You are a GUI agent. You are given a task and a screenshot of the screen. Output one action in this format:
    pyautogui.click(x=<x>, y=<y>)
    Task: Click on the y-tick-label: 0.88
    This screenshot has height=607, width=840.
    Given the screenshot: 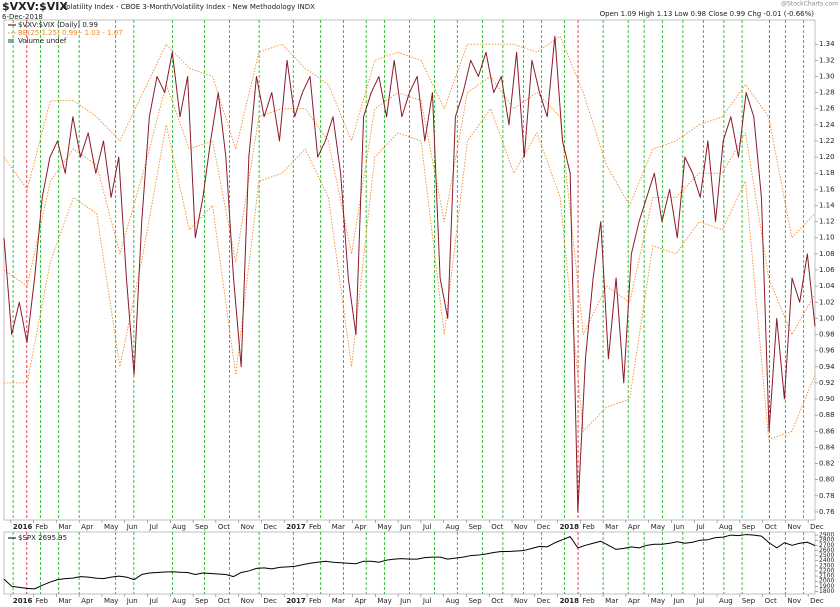 What is the action you would take?
    pyautogui.click(x=827, y=415)
    